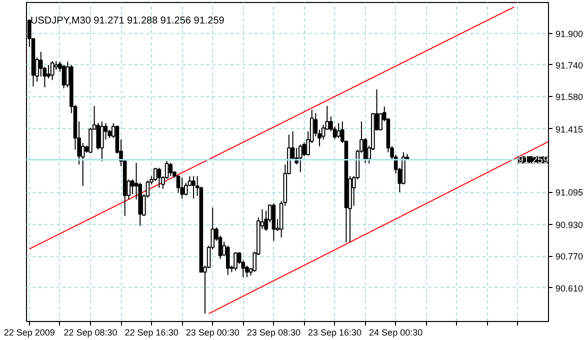 The height and width of the screenshot is (340, 586). What do you see at coordinates (273, 333) in the screenshot?
I see `x-tick-label: 23 Sep 08:30` at bounding box center [273, 333].